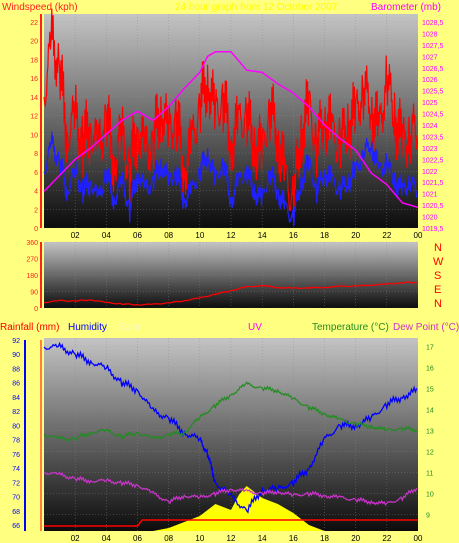 Image resolution: width=459 pixels, height=543 pixels. Describe the element at coordinates (40, 7) in the screenshot. I see `windspeed-label: Windspeed (kph)` at that location.